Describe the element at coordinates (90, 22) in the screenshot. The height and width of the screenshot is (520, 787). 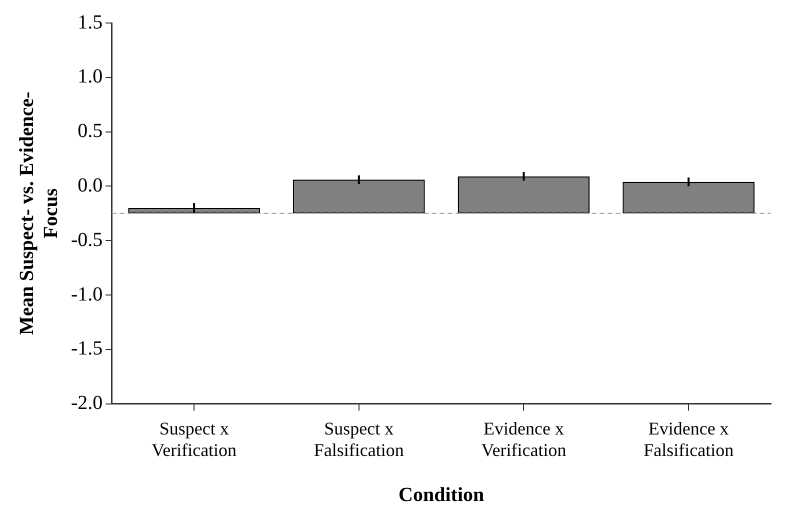
I see `y-tick-label: 1.5` at that location.